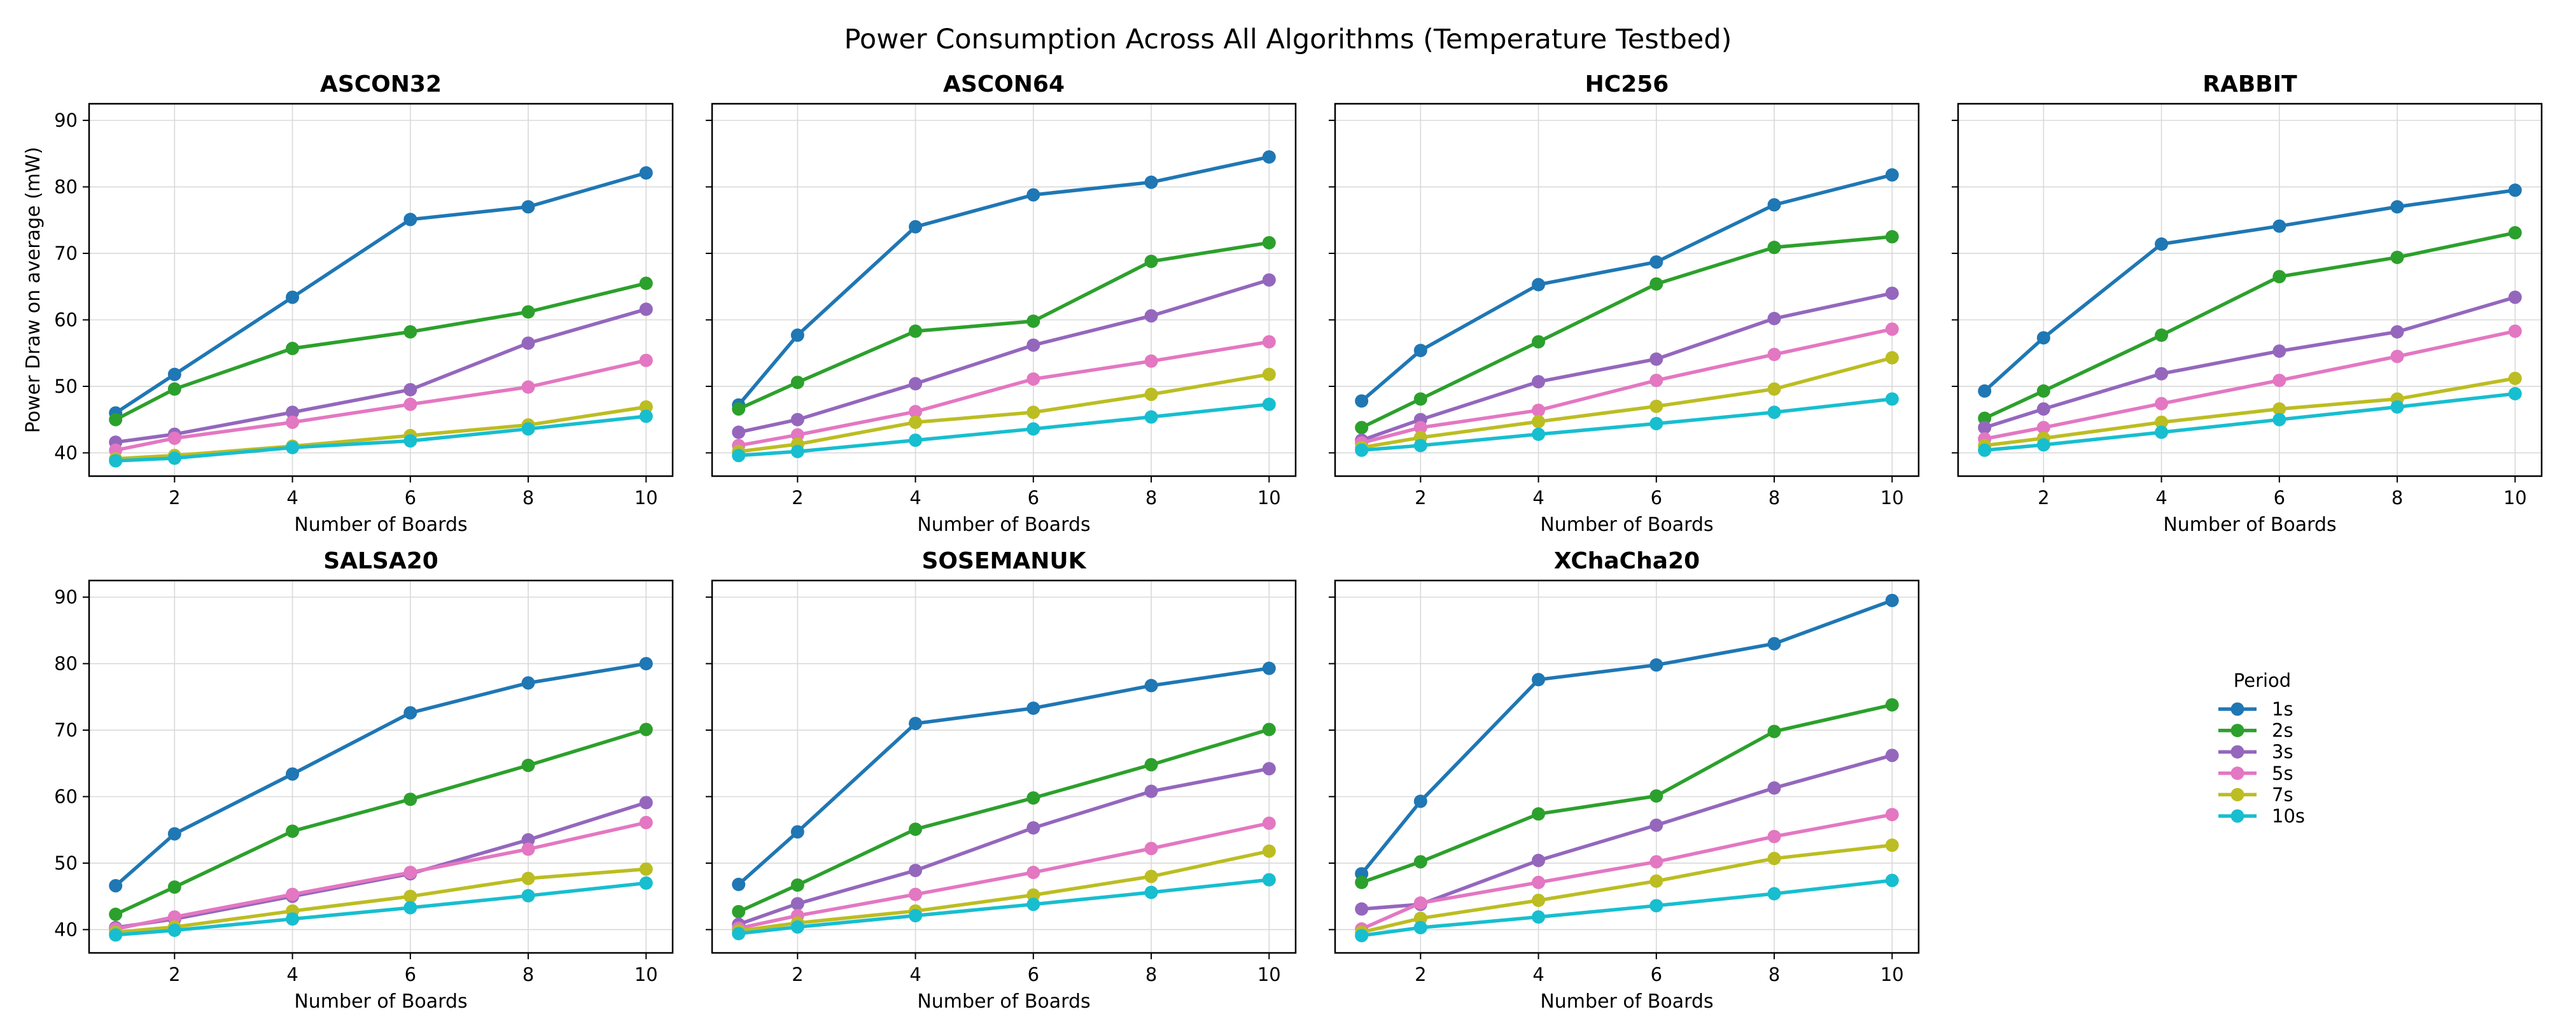 The image size is (2576, 1028). I want to click on x-tick-label: 4, so click(2161, 498).